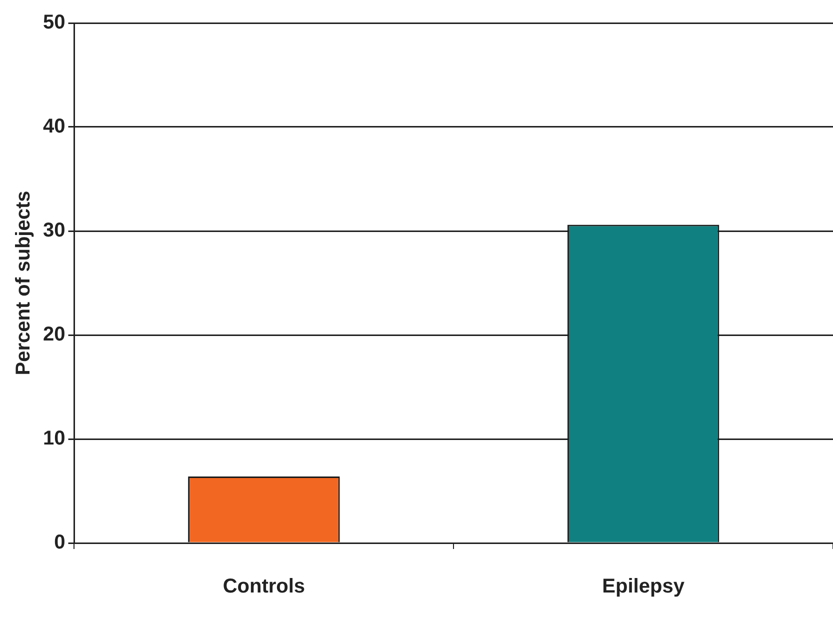 Image resolution: width=833 pixels, height=643 pixels. I want to click on y-tick-label: 0, so click(60, 543).